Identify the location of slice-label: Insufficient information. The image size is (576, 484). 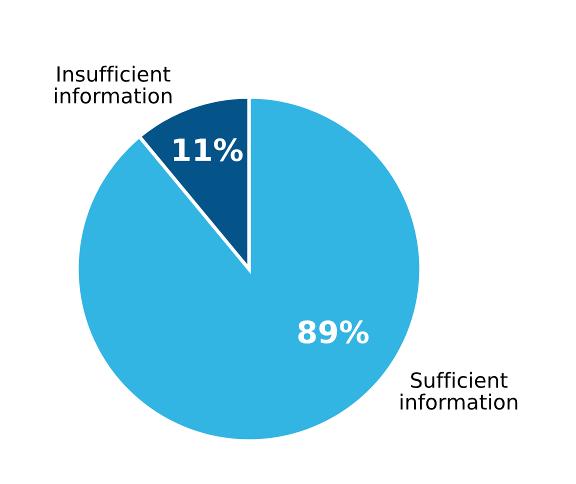
(113, 85).